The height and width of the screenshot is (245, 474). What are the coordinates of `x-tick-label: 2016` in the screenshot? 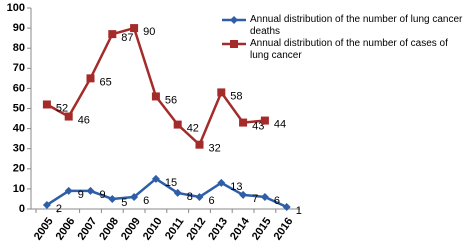 It's located at (284, 229).